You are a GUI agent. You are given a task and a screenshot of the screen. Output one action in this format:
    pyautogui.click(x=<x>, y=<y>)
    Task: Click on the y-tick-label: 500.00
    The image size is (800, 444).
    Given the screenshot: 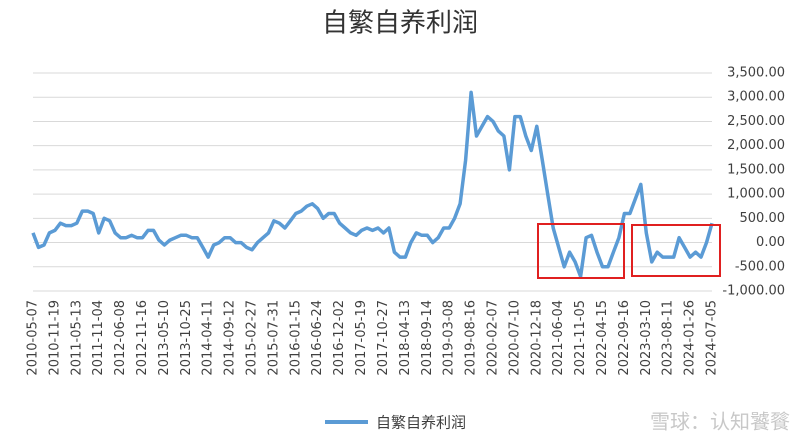 What is the action you would take?
    pyautogui.click(x=763, y=218)
    